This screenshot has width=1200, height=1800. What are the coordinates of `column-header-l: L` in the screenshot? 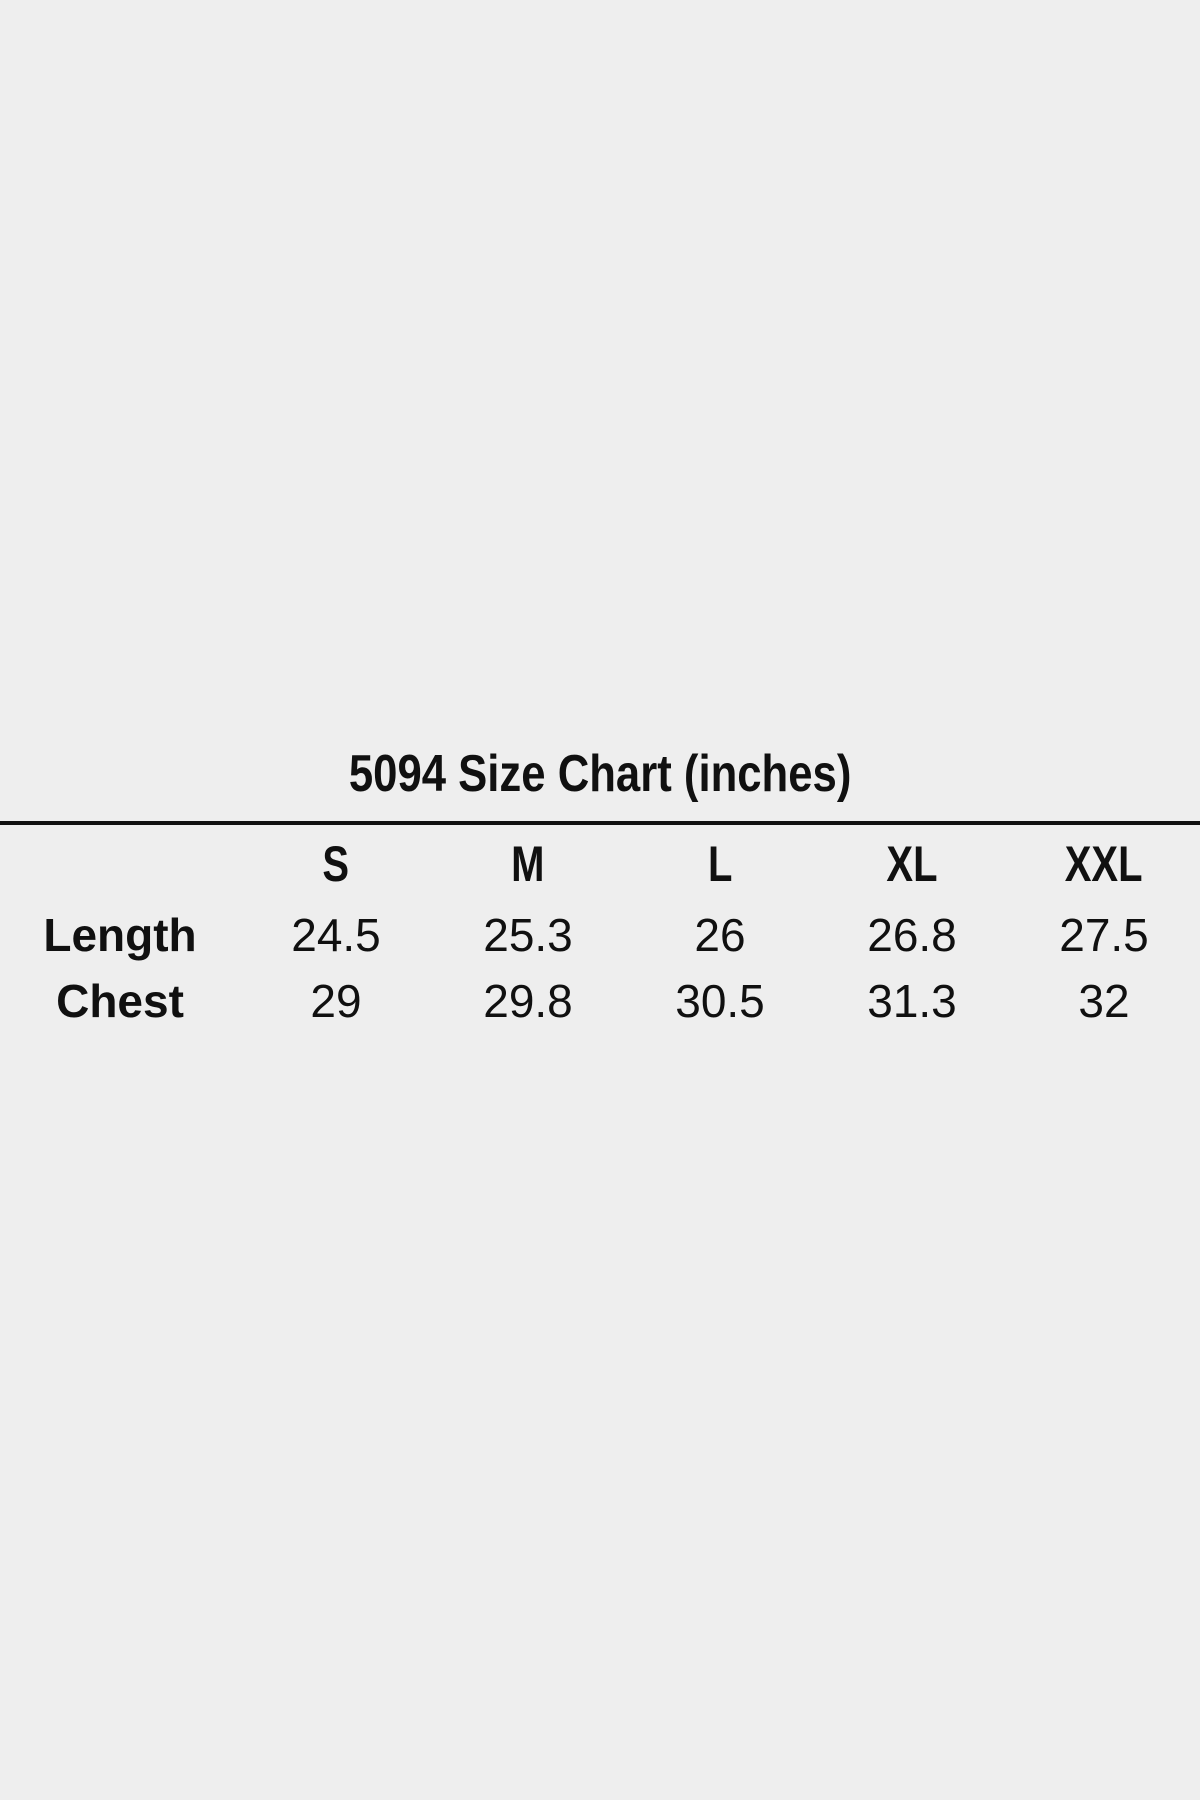 It's located at (720, 864).